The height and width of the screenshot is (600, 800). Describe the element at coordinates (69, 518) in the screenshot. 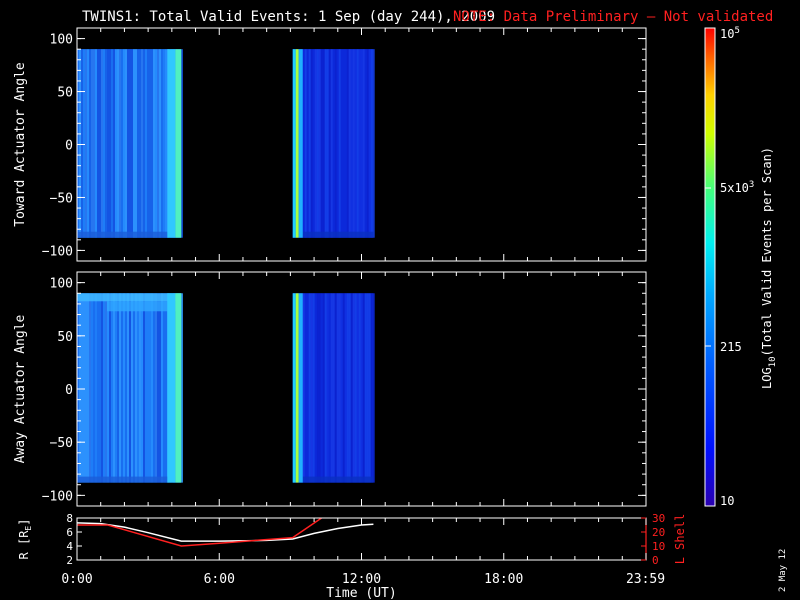

I see `y-tick-label-left: 8` at that location.